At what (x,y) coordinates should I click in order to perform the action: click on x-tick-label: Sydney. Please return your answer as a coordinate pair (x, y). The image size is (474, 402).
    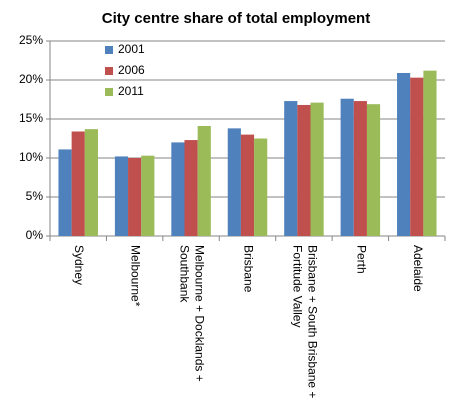
    Looking at the image, I should click on (79, 265).